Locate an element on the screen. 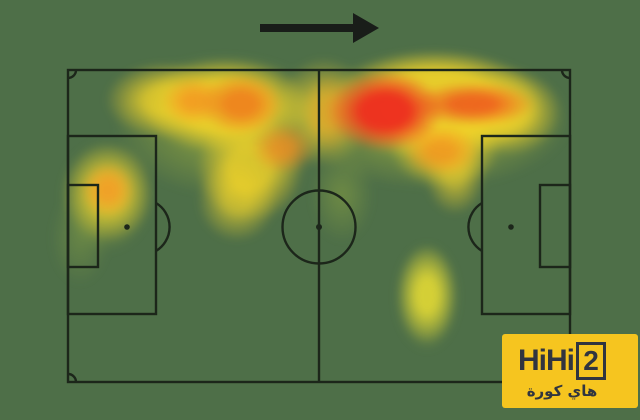  right-penalty-area is located at coordinates (526, 225).